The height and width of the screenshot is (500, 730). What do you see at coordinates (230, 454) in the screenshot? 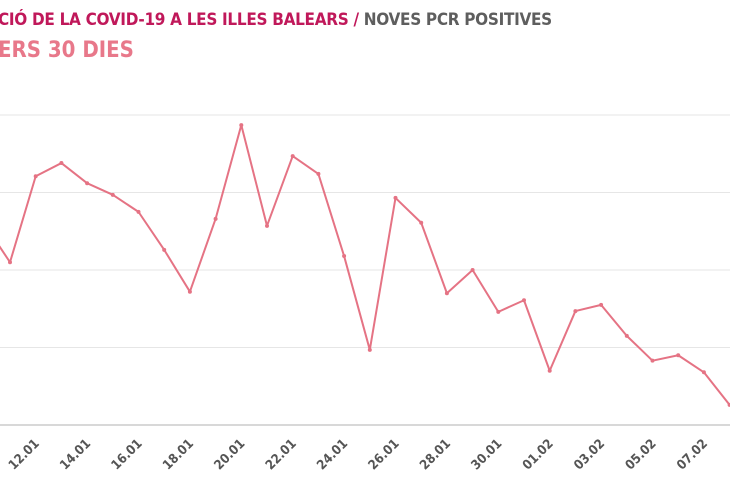
I see `x-tick-label: 20.01` at bounding box center [230, 454].